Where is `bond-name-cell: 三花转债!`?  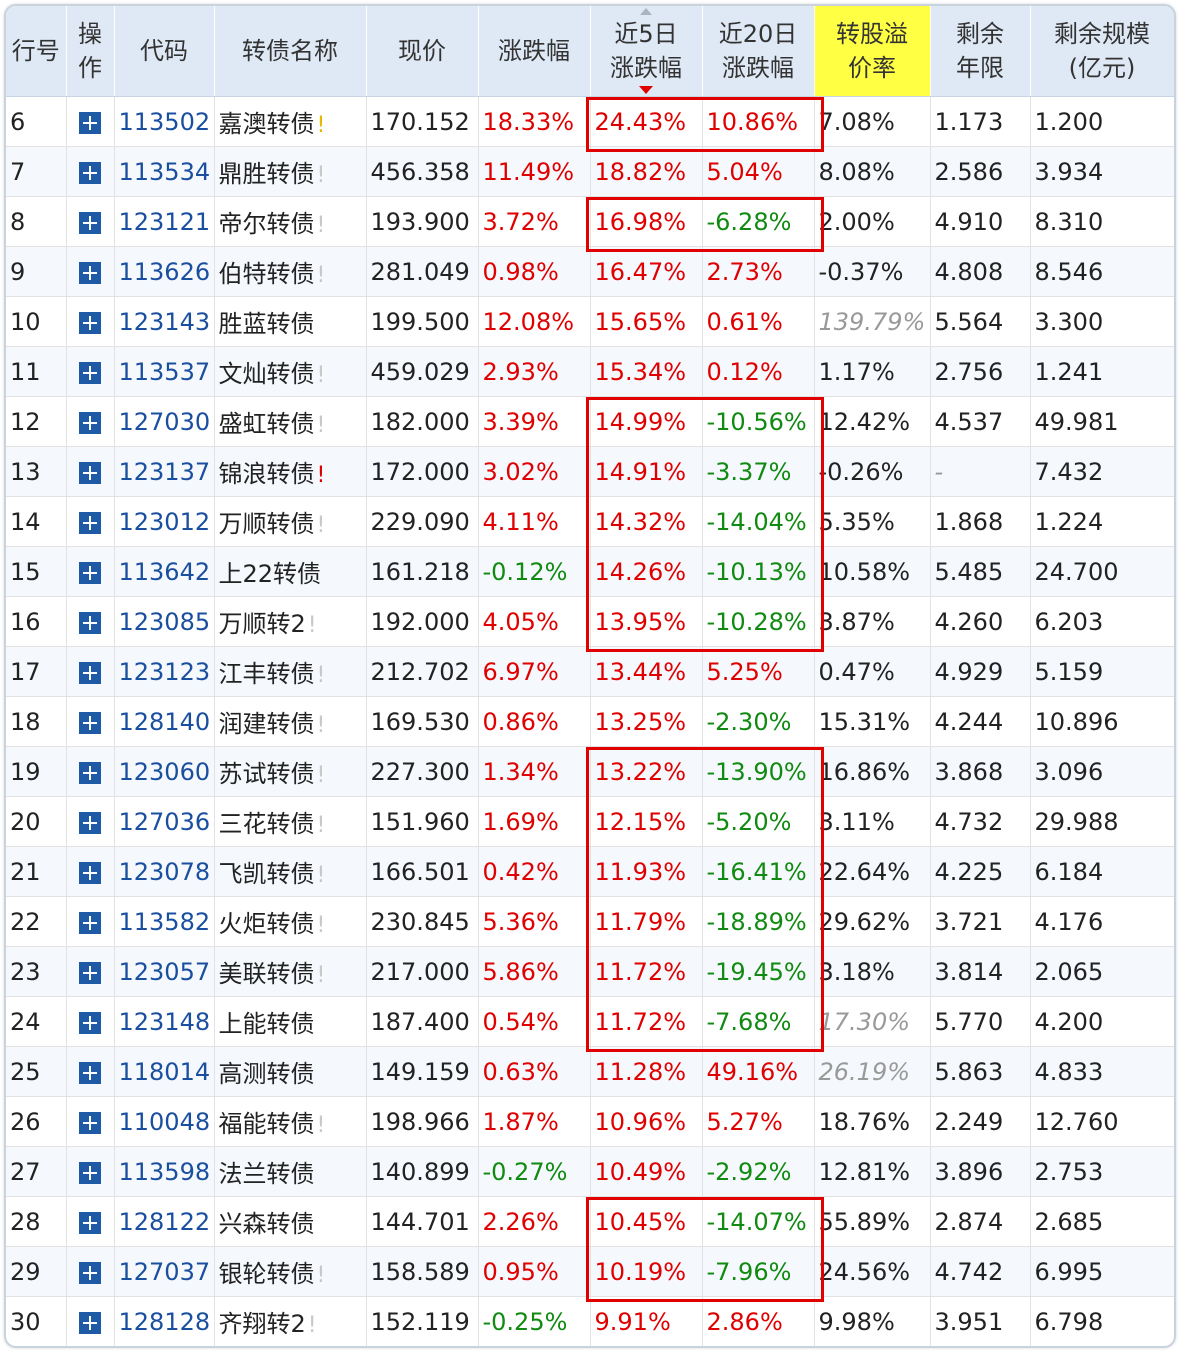
bond-name-cell: 三花转债! is located at coordinates (290, 821).